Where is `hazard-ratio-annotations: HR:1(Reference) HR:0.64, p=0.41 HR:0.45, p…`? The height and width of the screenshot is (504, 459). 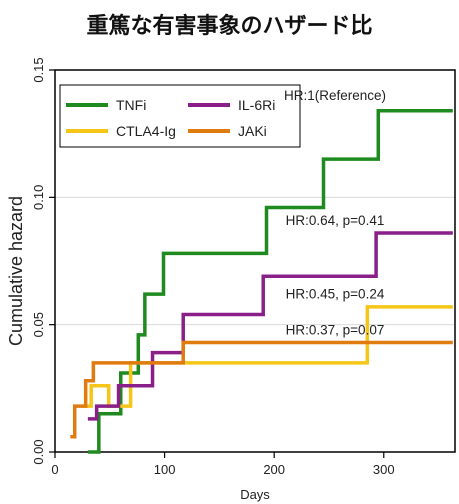
hazard-ratio-annotations: HR:1(Reference) HR:0.64, p=0.41 HR:0.45, p… is located at coordinates (335, 212).